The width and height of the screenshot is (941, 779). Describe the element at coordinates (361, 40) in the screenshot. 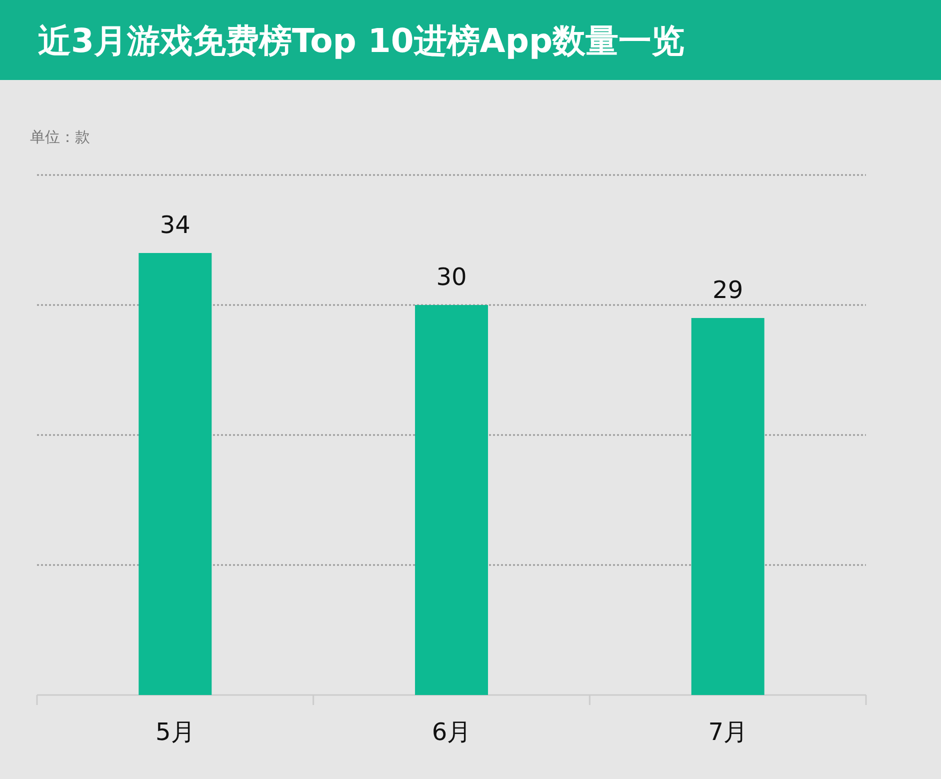

I see `chart-title: 近3月游戏免费榜Top 10进榜App数量一览` at that location.